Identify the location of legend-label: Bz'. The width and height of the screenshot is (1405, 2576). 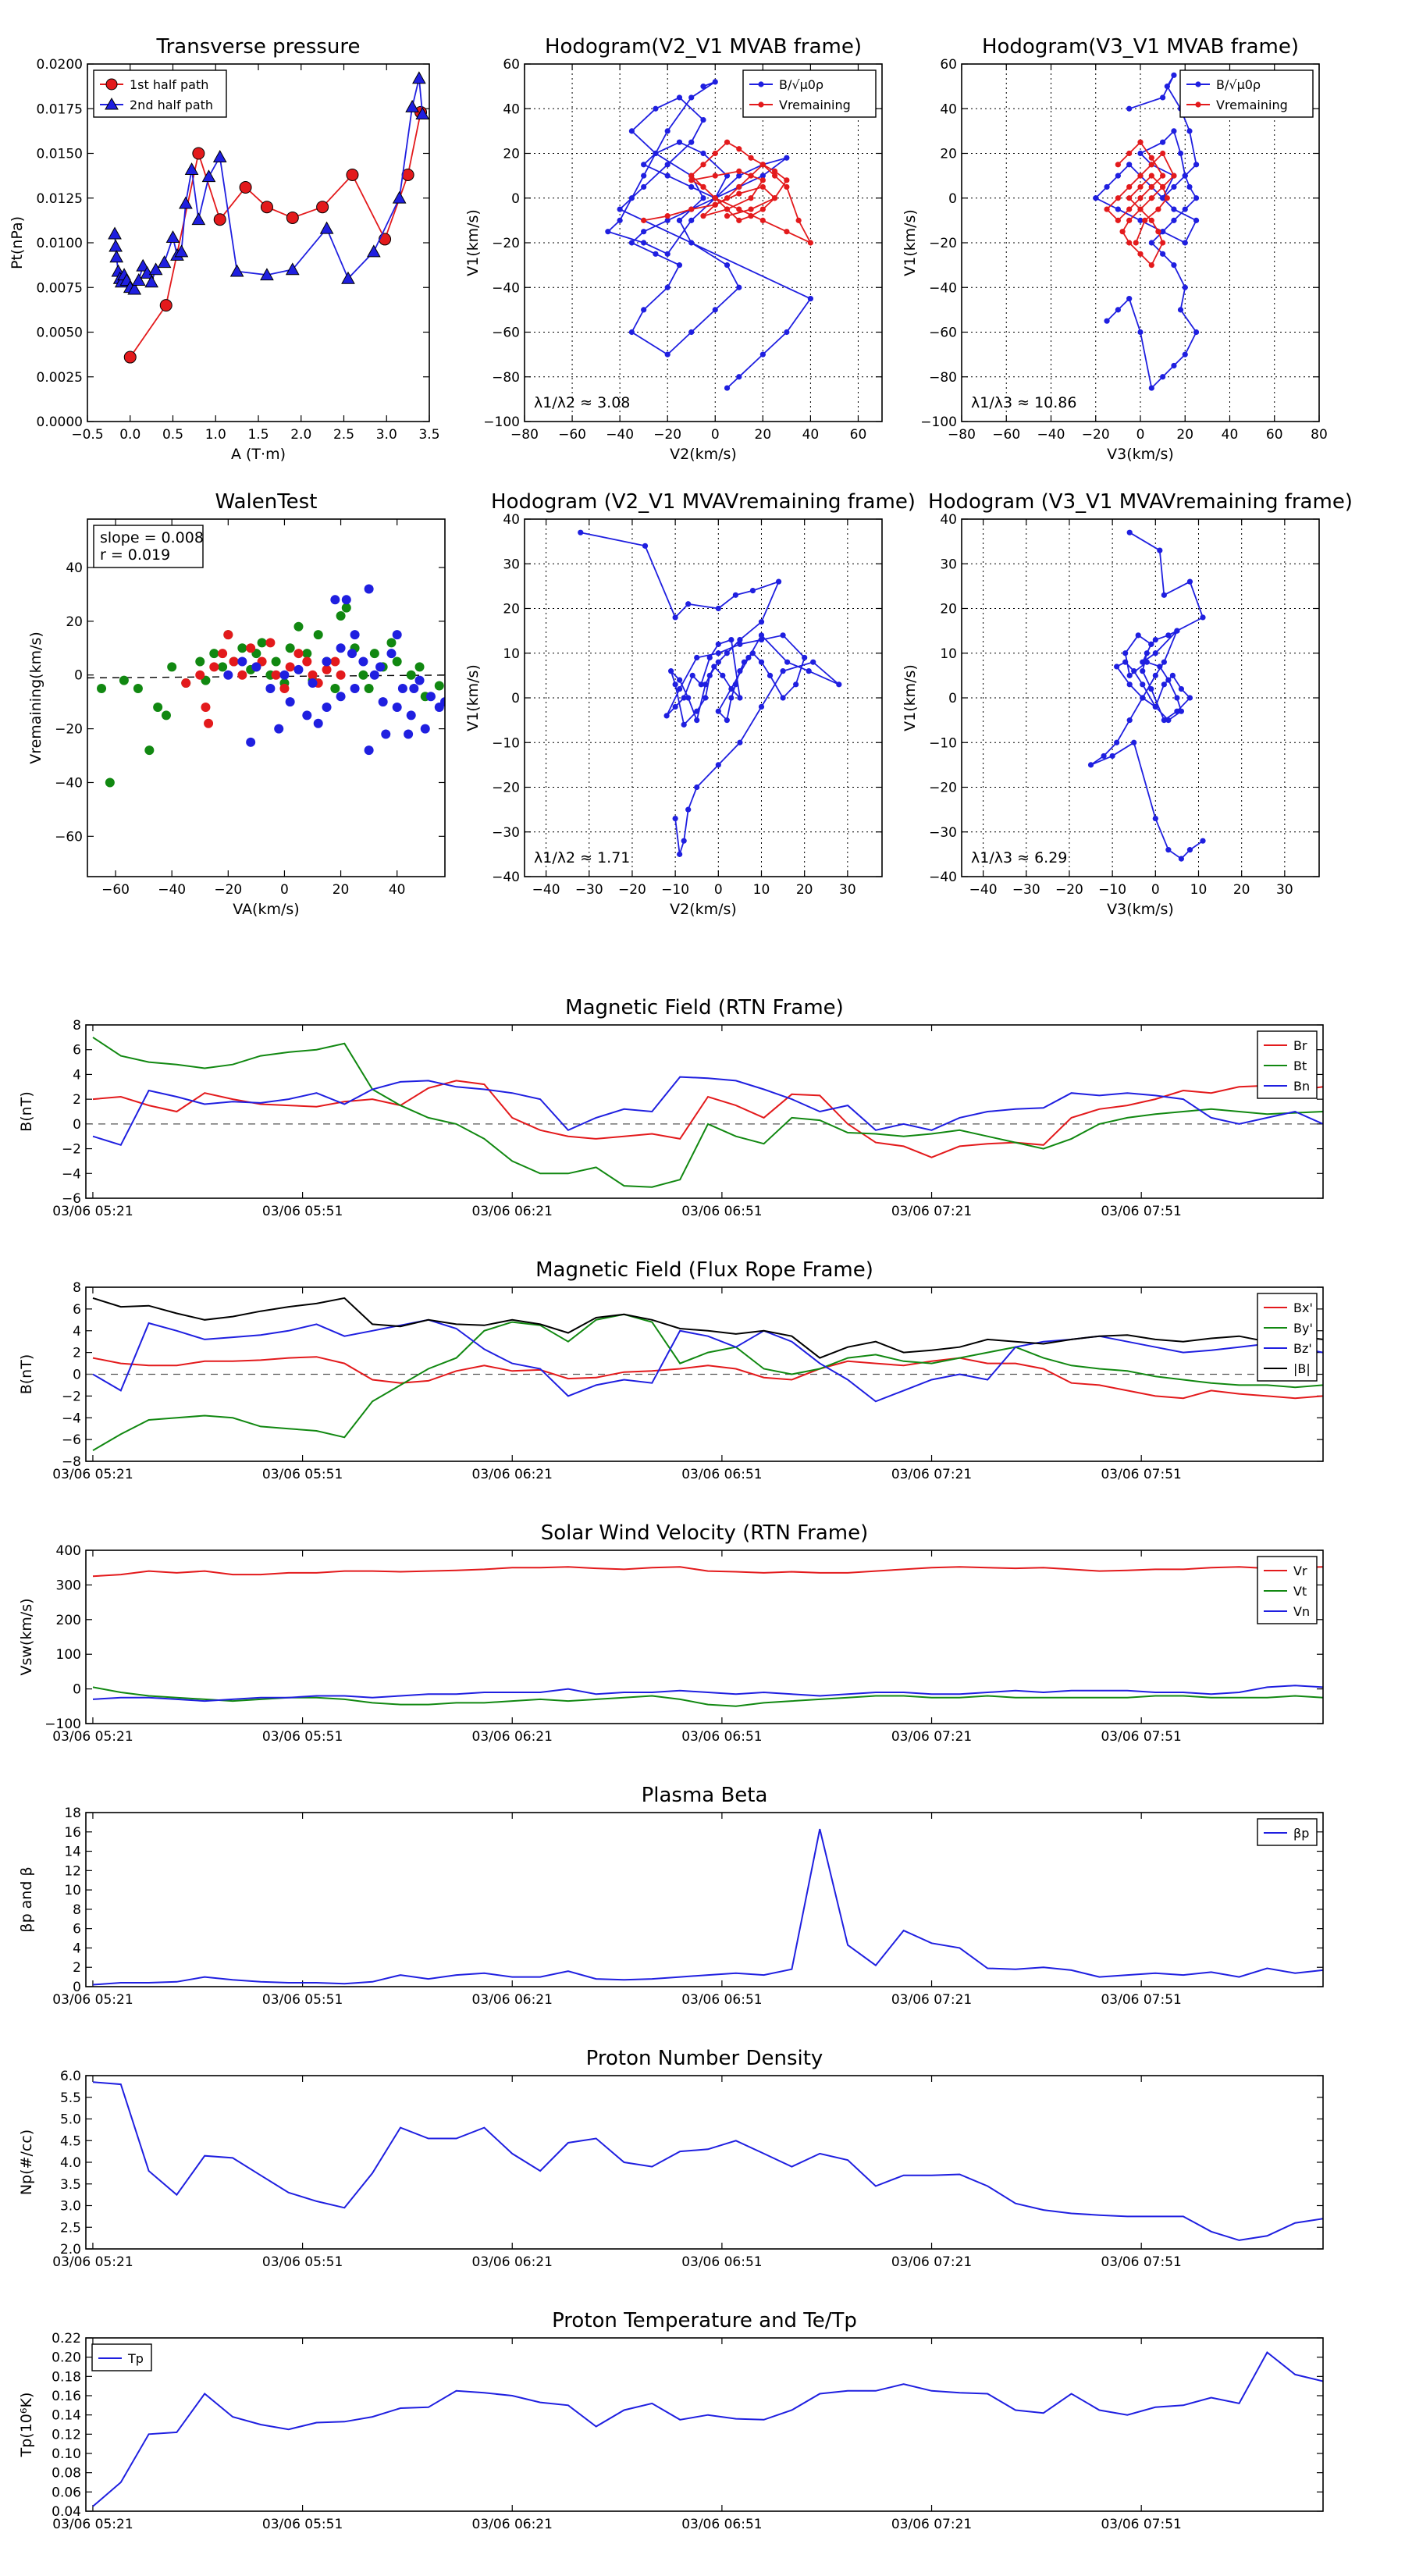
(1302, 1348).